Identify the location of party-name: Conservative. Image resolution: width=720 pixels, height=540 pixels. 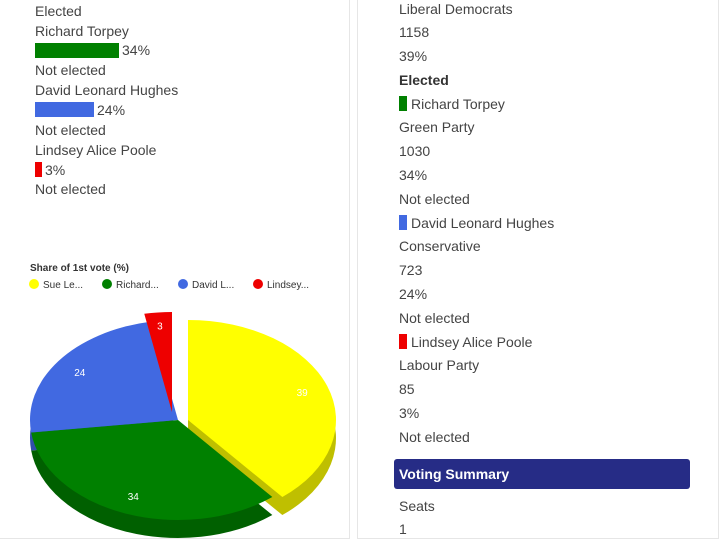
(440, 246).